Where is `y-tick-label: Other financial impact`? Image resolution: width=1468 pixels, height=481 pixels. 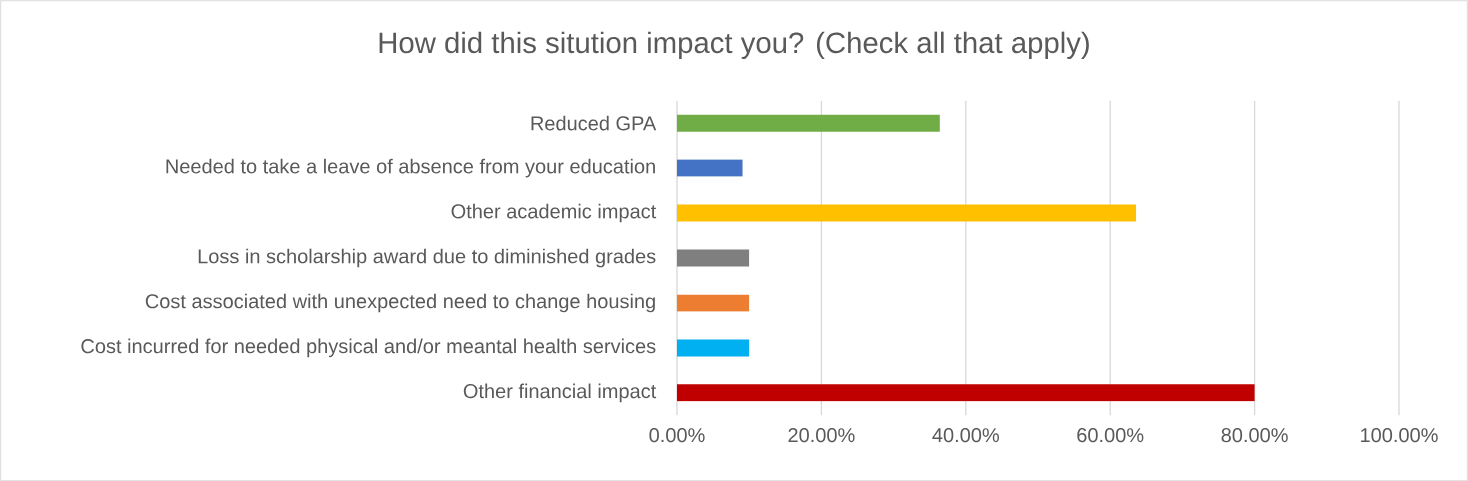
y-tick-label: Other financial impact is located at coordinates (560, 393).